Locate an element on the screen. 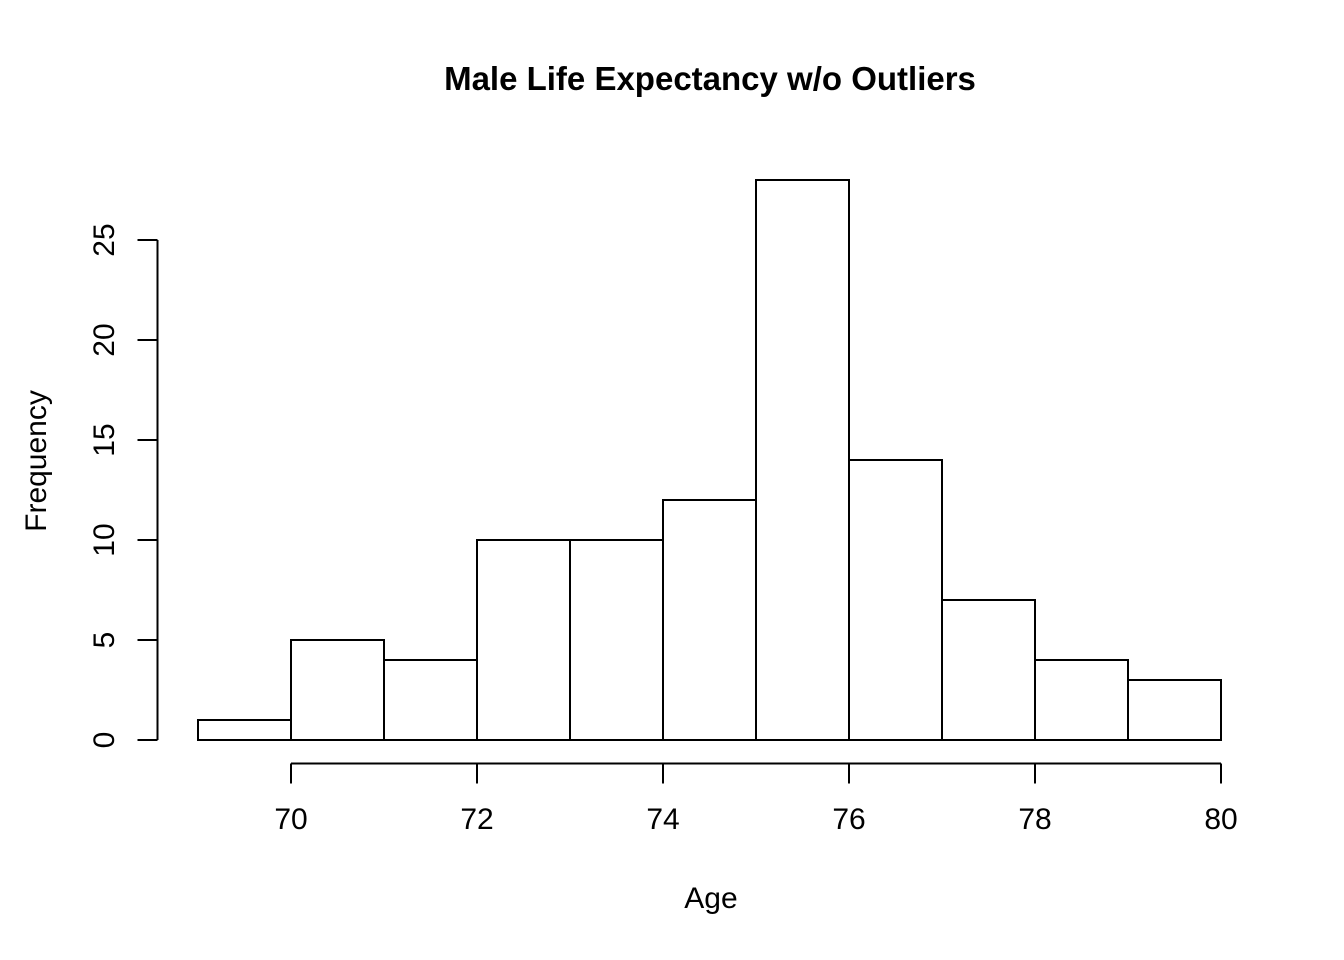 This screenshot has width=1344, height=960. x-tick-label: 74 is located at coordinates (662, 819).